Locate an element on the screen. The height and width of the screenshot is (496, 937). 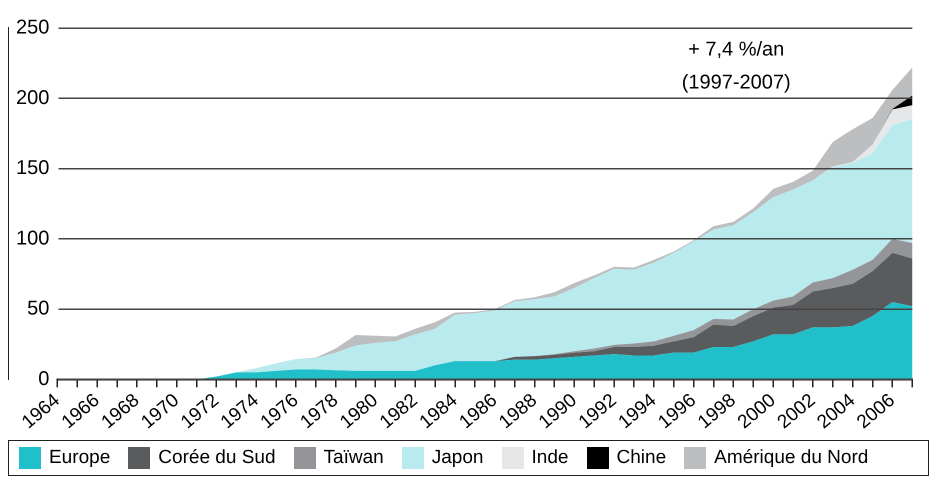
legend-label: Chine is located at coordinates (641, 458).